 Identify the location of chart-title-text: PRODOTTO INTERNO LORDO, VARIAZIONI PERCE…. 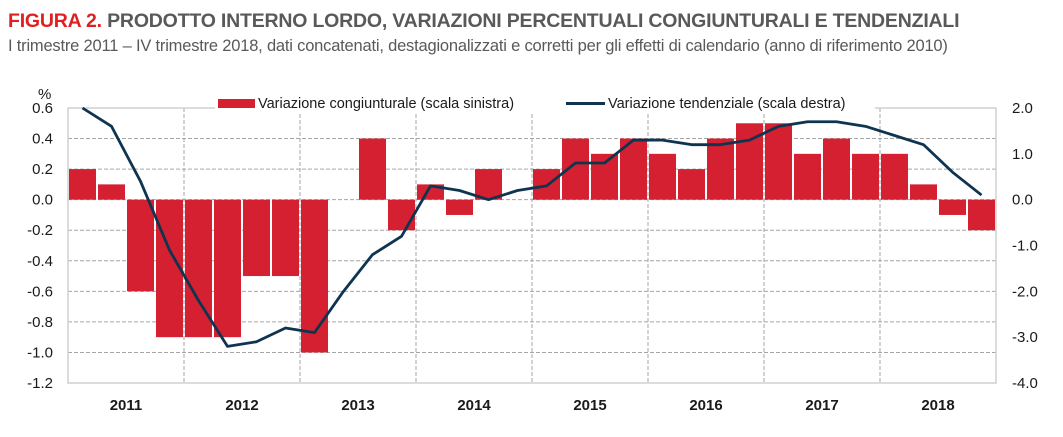
(533, 21).